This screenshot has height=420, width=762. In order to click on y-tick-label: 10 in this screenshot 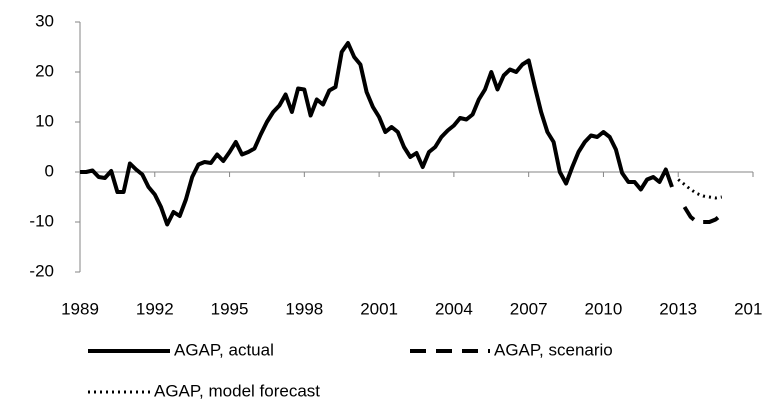, I will do `click(44, 120)`.